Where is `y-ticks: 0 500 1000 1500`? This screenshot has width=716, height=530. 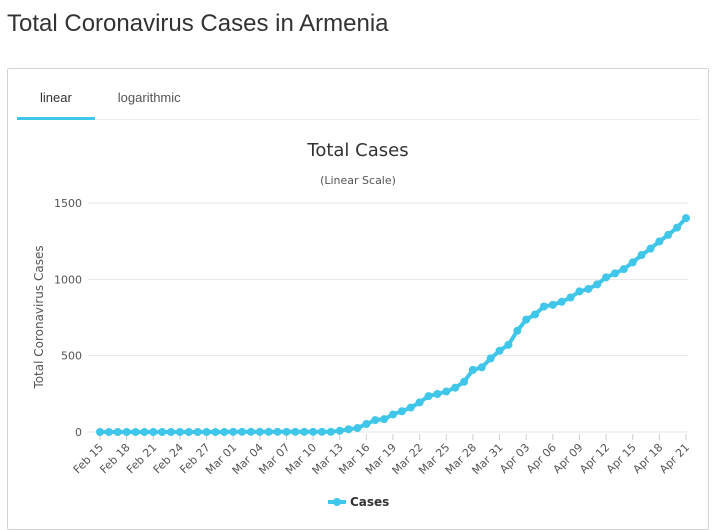
y-ticks: 0 500 1000 1500 is located at coordinates (68, 318).